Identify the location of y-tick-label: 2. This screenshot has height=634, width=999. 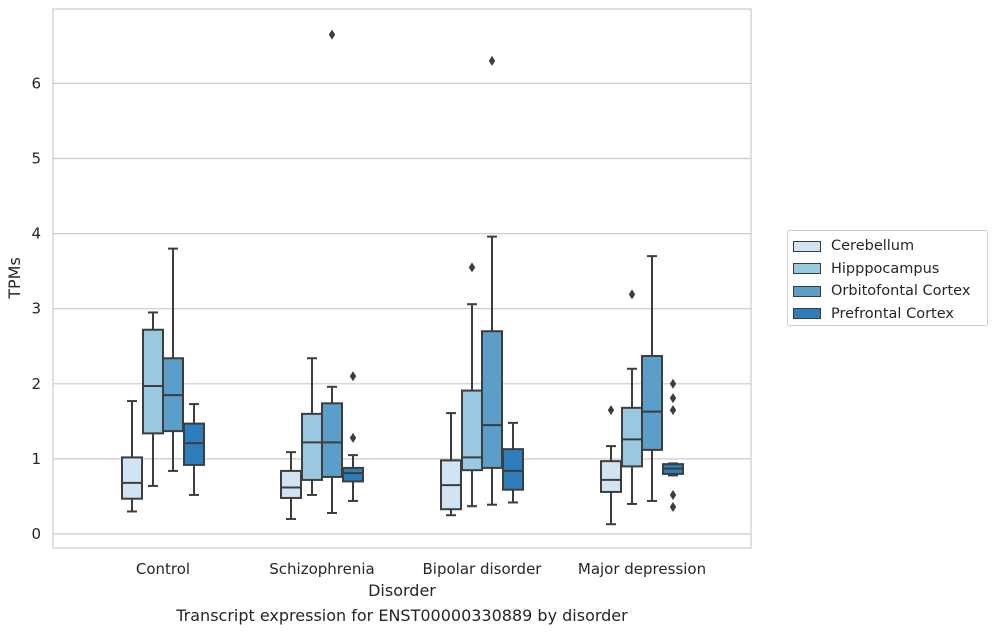
(36, 384).